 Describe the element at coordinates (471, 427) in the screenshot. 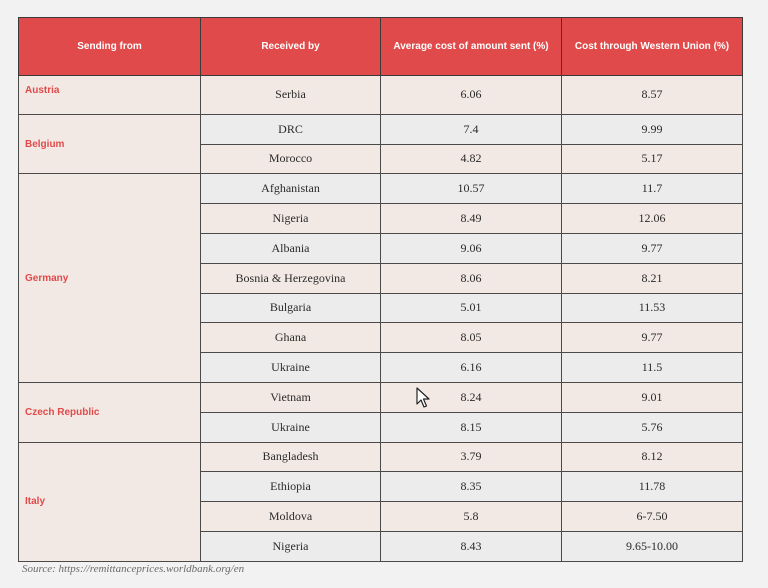

I see `average-cost-cell: 8.15` at that location.